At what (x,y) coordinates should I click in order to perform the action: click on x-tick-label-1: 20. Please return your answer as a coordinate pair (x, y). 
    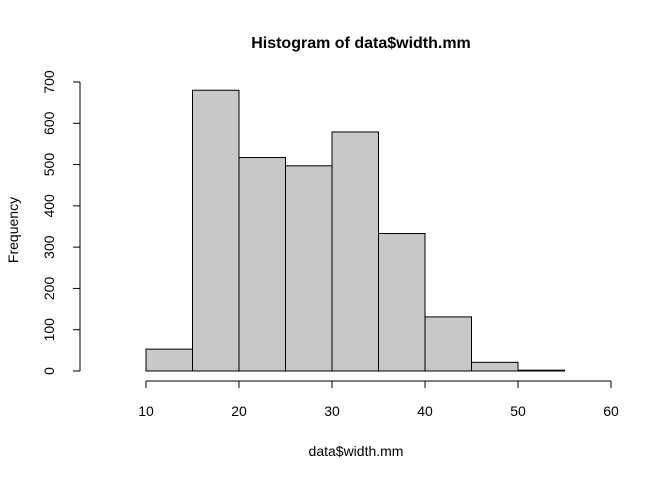
    Looking at the image, I should click on (239, 411).